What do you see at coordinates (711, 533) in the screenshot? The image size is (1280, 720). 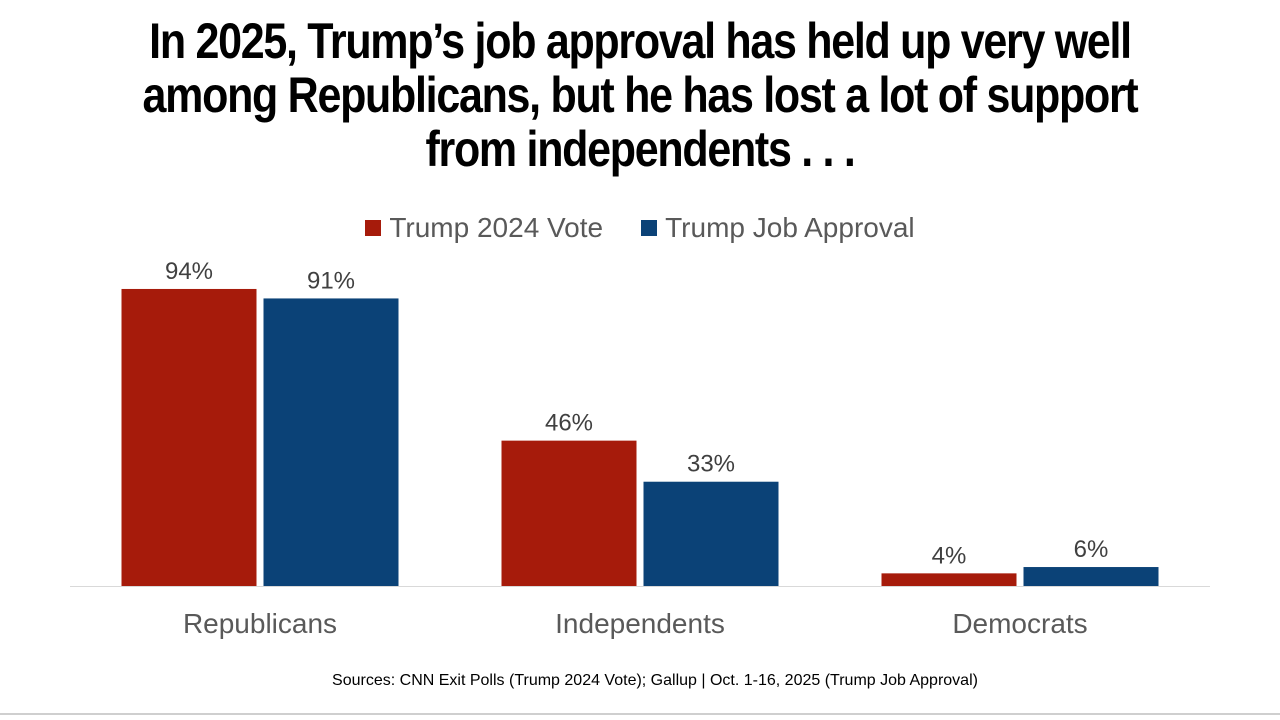 I see `bar-independents-job-approval` at bounding box center [711, 533].